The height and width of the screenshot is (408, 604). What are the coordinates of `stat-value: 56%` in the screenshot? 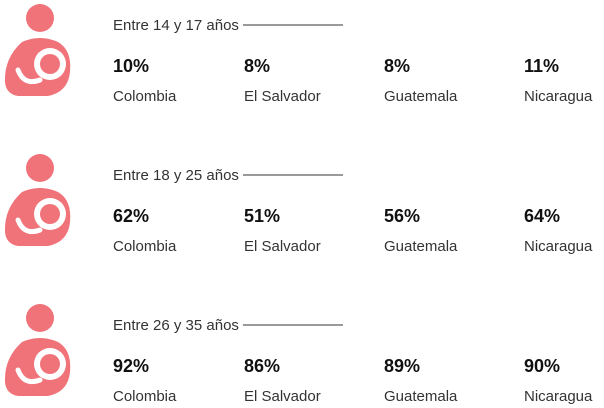 It's located at (402, 216).